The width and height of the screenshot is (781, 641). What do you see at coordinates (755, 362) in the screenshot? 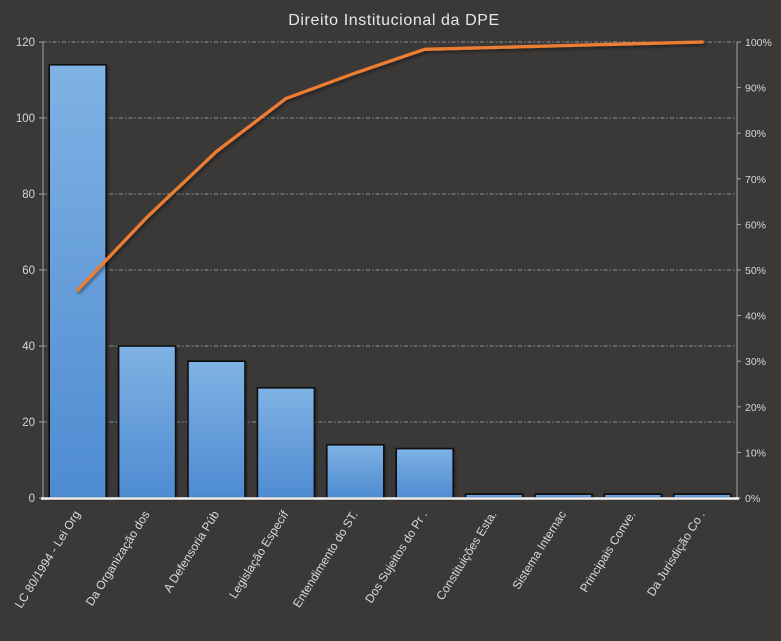
I see `right-axis-tick-label: 30%` at bounding box center [755, 362].